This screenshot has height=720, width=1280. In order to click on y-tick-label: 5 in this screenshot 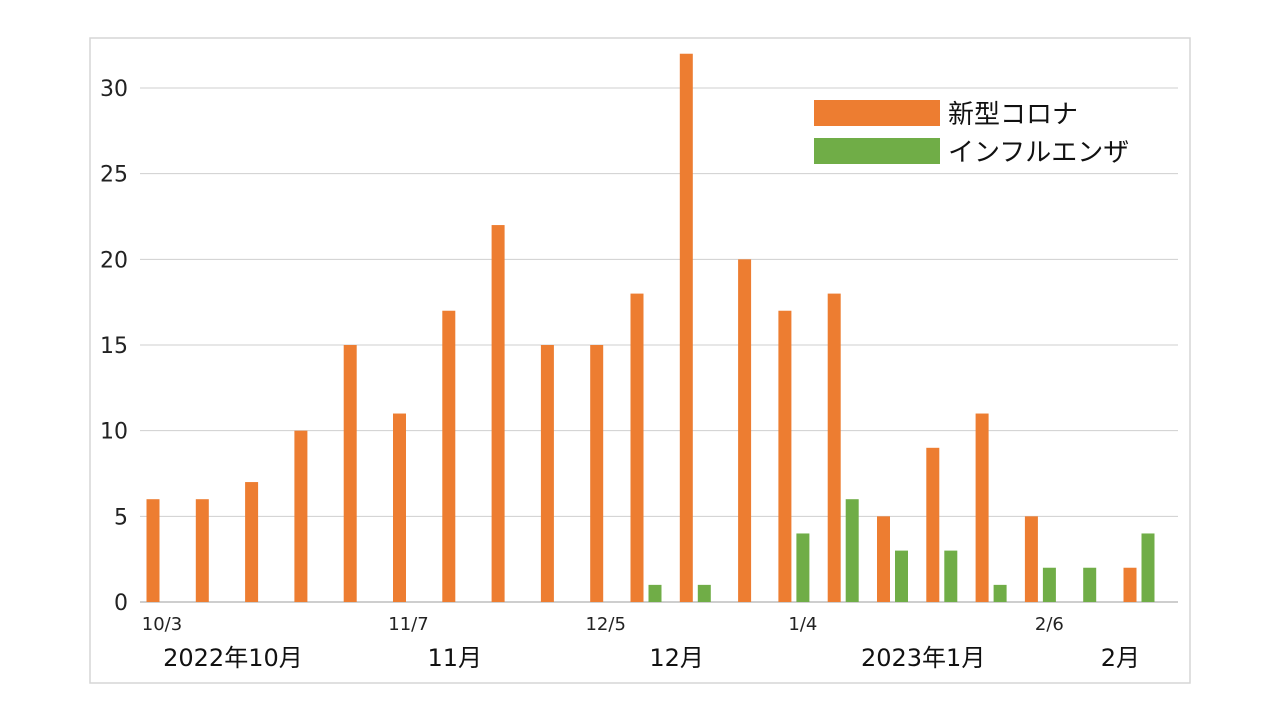, I will do `click(121, 517)`.